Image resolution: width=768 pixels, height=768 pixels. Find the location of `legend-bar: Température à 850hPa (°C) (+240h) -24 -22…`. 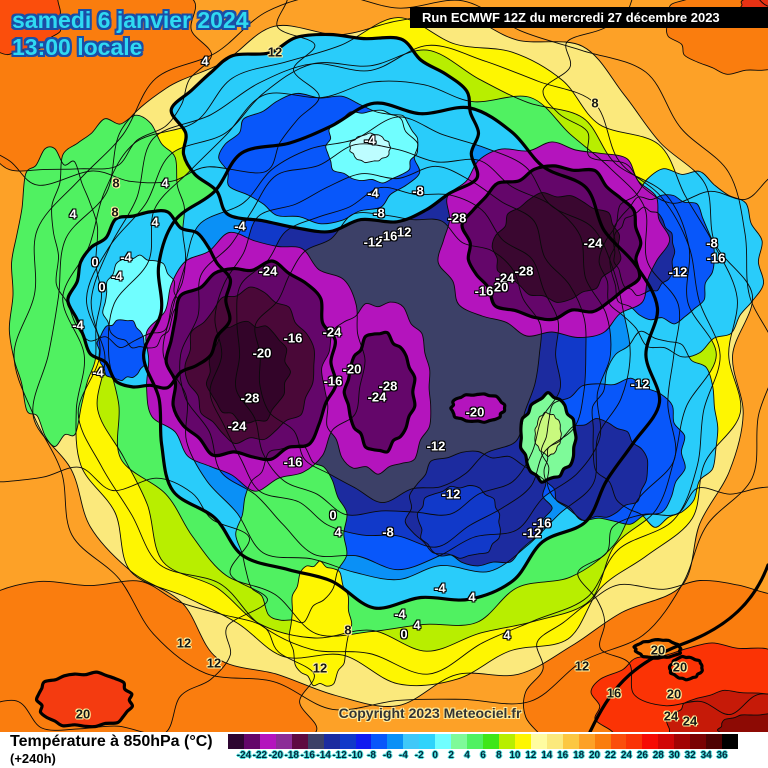

legend-bar: Température à 850hPa (°C) (+240h) -24 -22… is located at coordinates (384, 750).